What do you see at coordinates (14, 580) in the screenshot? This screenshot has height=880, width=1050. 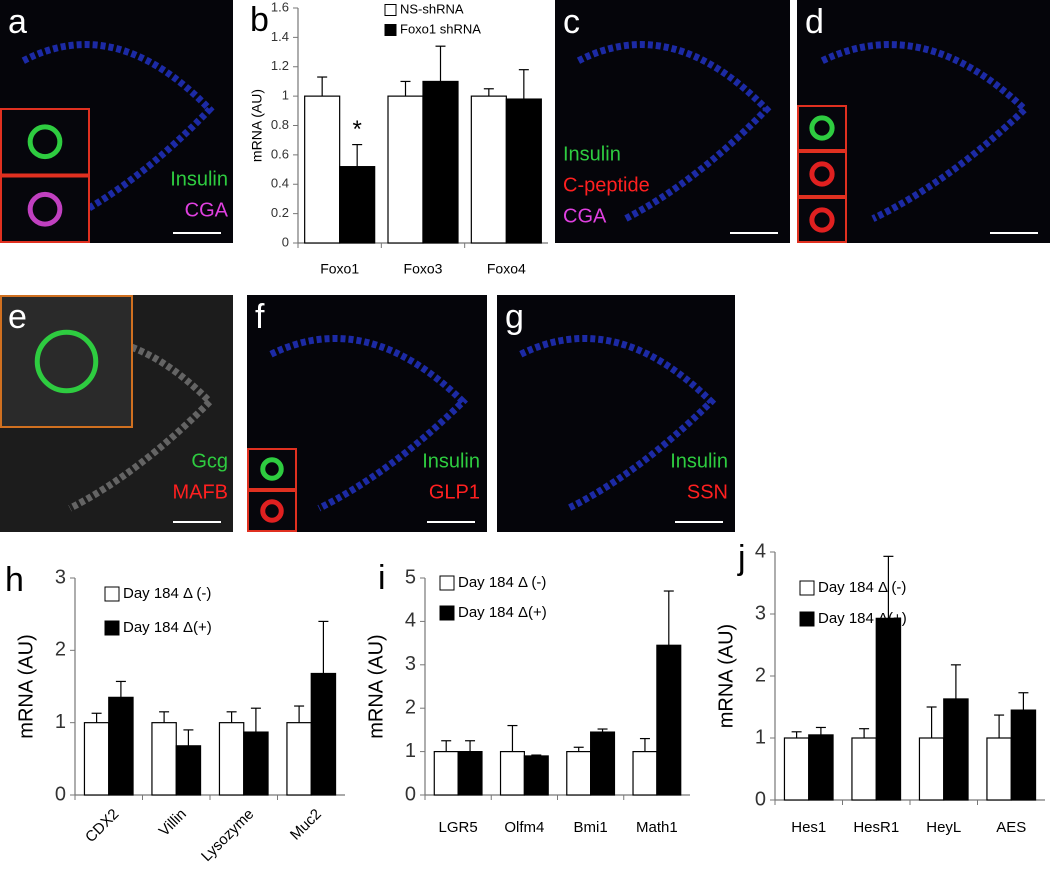 I see `panel-label: h` at bounding box center [14, 580].